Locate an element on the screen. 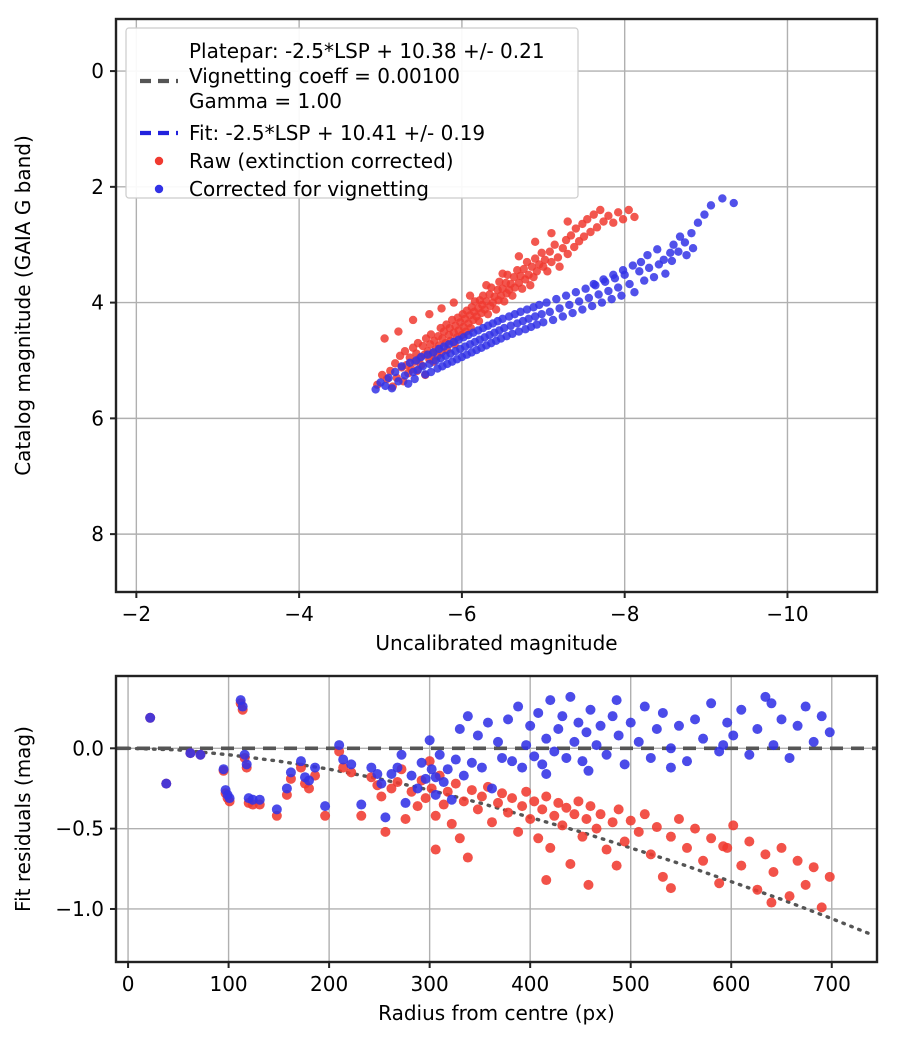 The image size is (900, 1050). tick-label-x: 700 is located at coordinates (832, 984).